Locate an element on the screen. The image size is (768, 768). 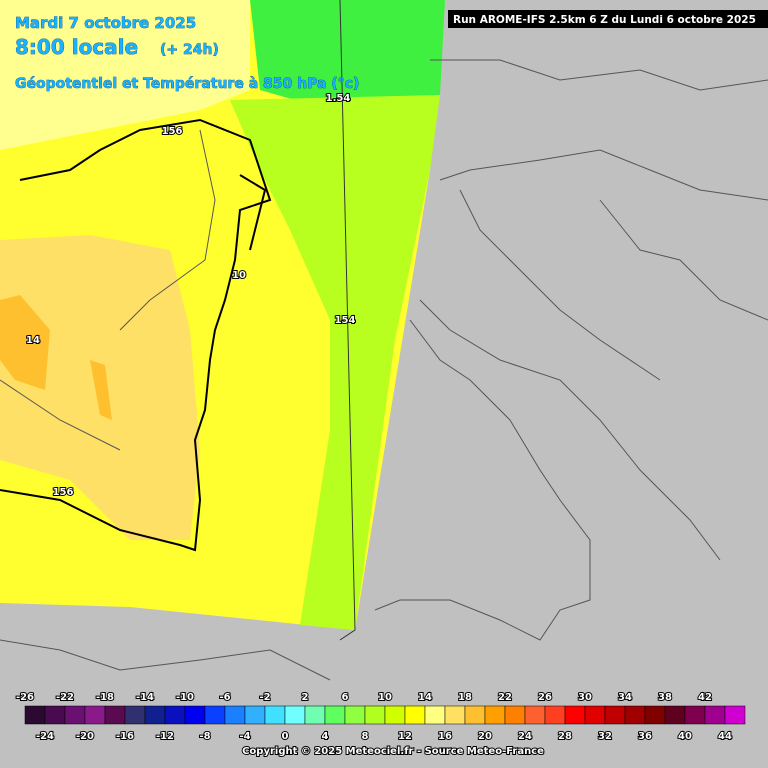
colorbar-label: 38 is located at coordinates (665, 697).